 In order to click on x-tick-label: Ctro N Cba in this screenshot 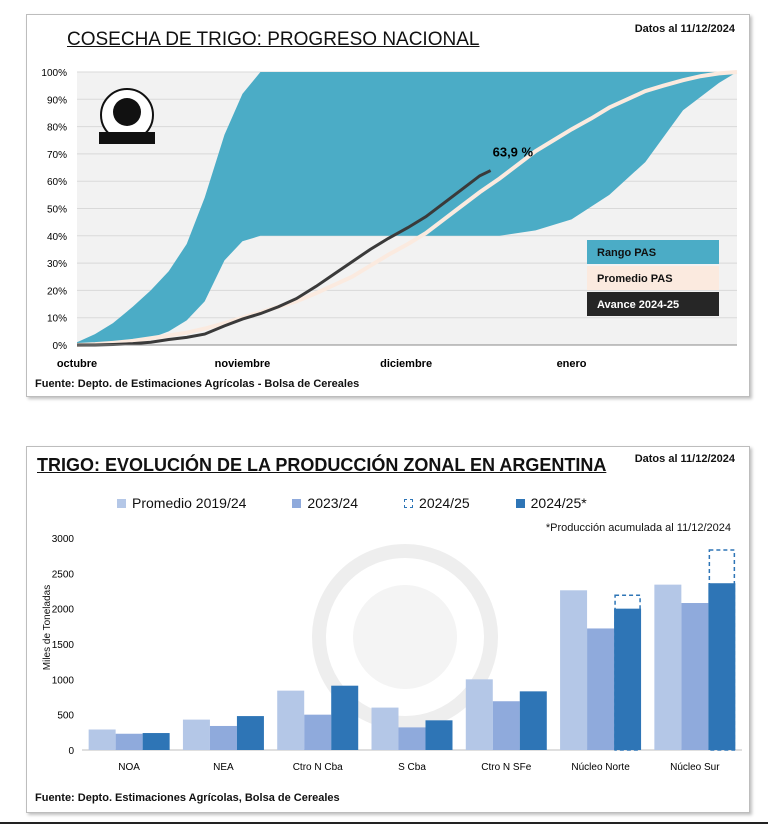, I will do `click(318, 767)`.